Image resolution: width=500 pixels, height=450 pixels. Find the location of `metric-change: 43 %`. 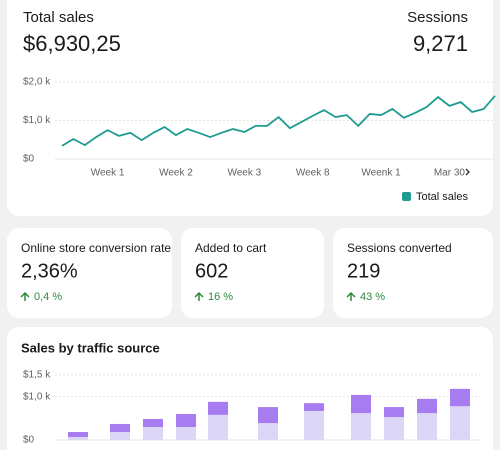

metric-change: 43 % is located at coordinates (372, 297).